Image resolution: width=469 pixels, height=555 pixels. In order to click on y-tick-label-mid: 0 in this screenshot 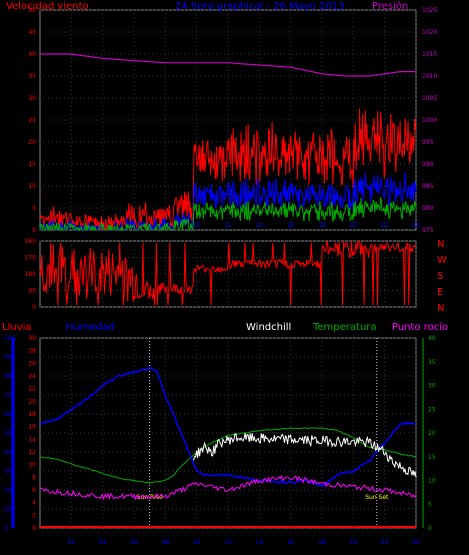, I will do `click(34, 528)`.